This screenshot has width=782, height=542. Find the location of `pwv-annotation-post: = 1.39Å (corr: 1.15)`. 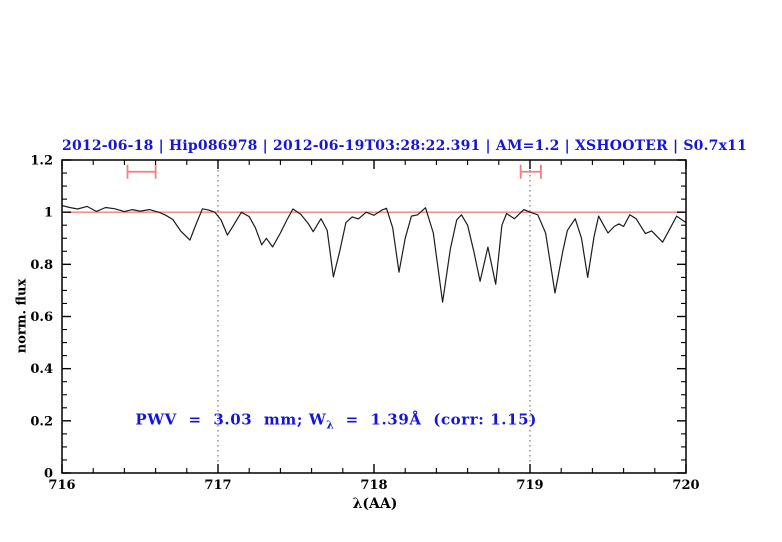

pwv-annotation-post: = 1.39Å (corr: 1.15) is located at coordinates (435, 419).